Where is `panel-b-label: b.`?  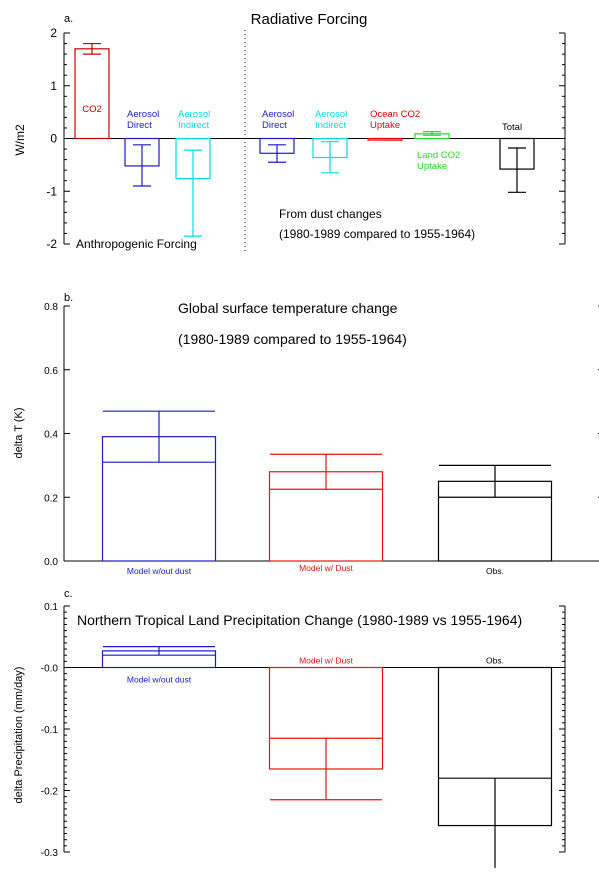 panel-b-label: b. is located at coordinates (68, 298).